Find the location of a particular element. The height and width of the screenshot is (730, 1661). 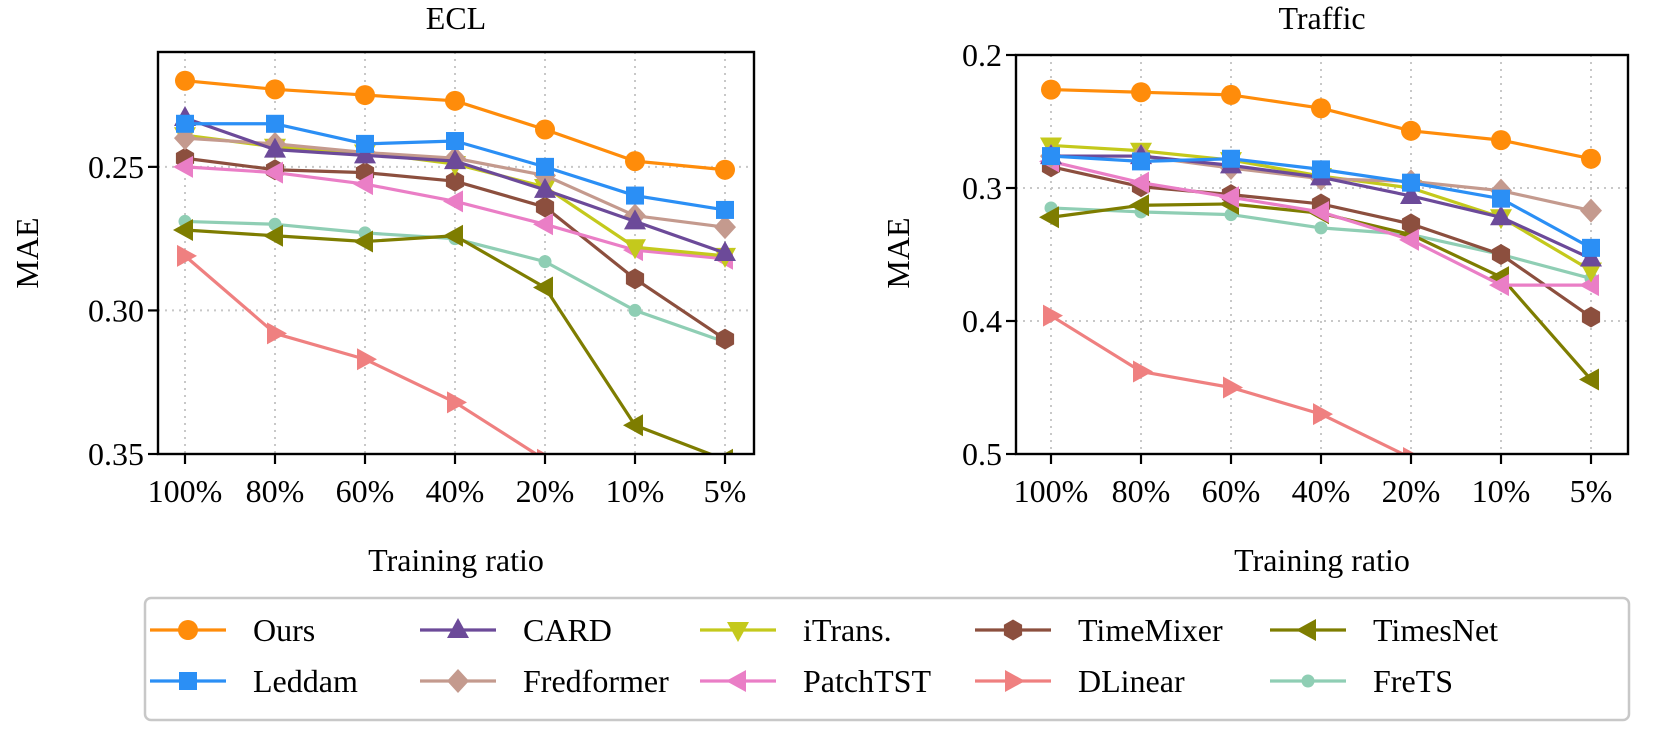

legend-item-ours: Ours is located at coordinates (232, 630).